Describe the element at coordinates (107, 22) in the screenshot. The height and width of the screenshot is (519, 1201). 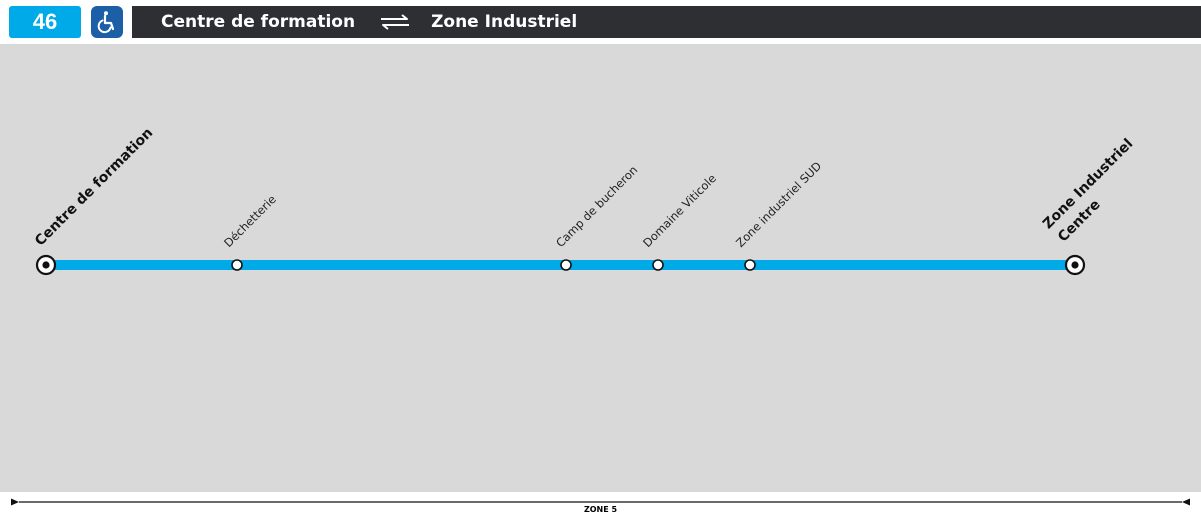
I see `wheelchair-icon` at that location.